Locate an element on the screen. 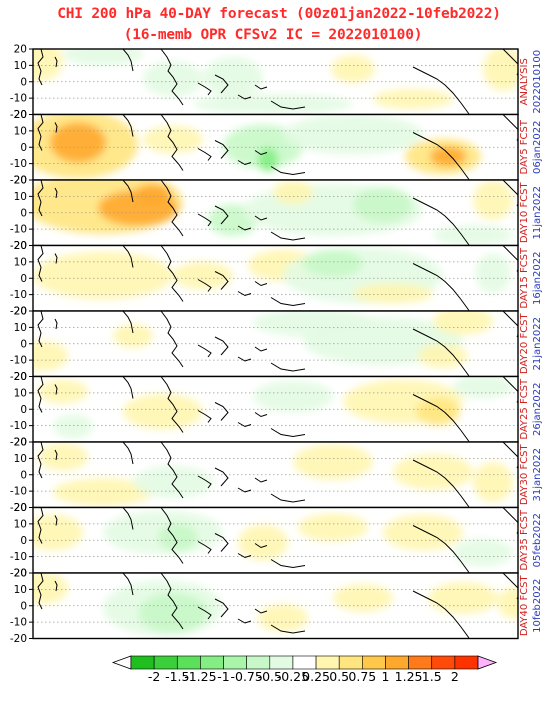 This screenshot has width=558, height=720. colorbar-label: 2 is located at coordinates (455, 676).